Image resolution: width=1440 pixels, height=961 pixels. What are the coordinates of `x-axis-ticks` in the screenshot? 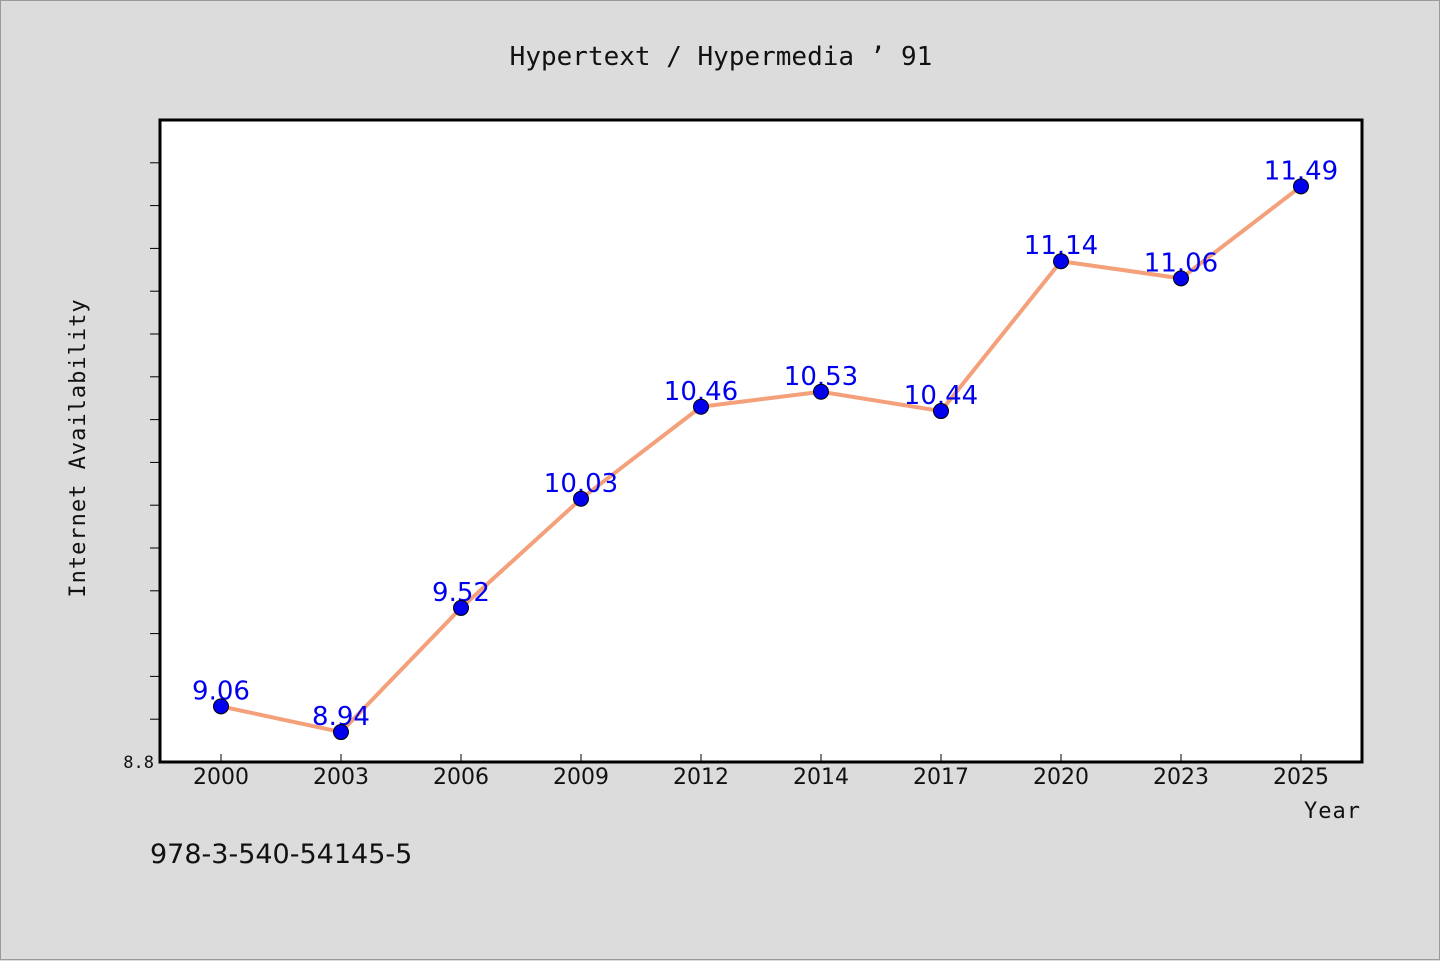 It's located at (761, 758).